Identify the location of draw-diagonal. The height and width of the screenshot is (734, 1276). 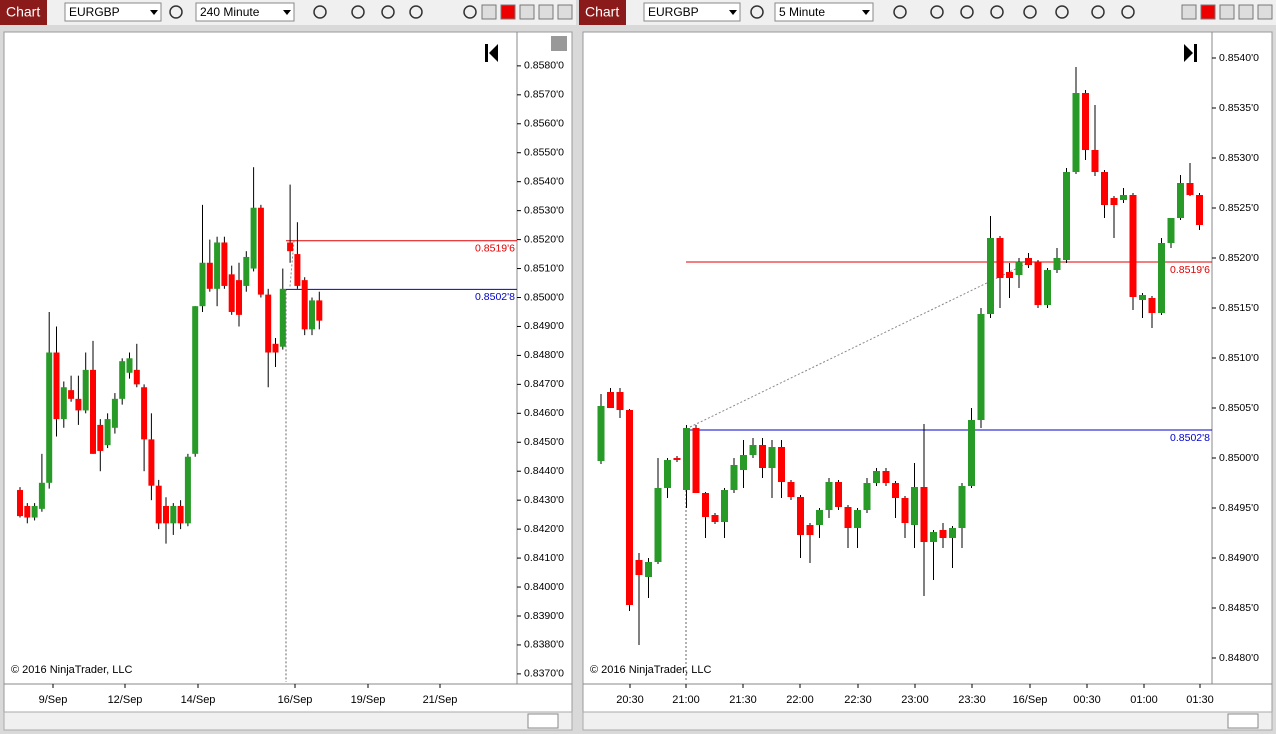
(860, 344).